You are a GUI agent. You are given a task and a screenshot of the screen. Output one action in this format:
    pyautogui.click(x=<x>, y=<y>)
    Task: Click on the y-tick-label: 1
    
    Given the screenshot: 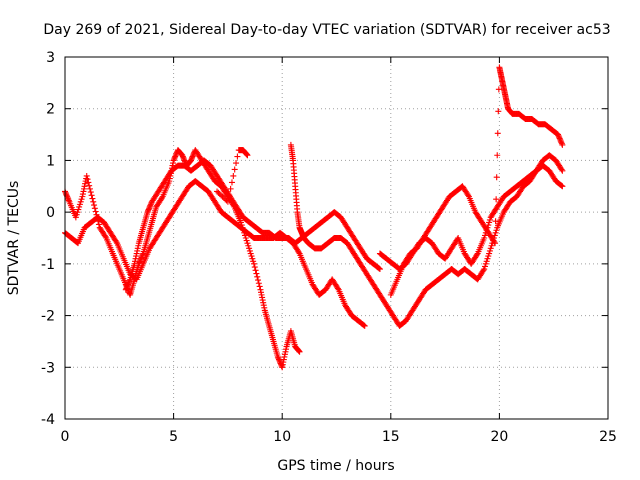 What is the action you would take?
    pyautogui.click(x=50, y=161)
    